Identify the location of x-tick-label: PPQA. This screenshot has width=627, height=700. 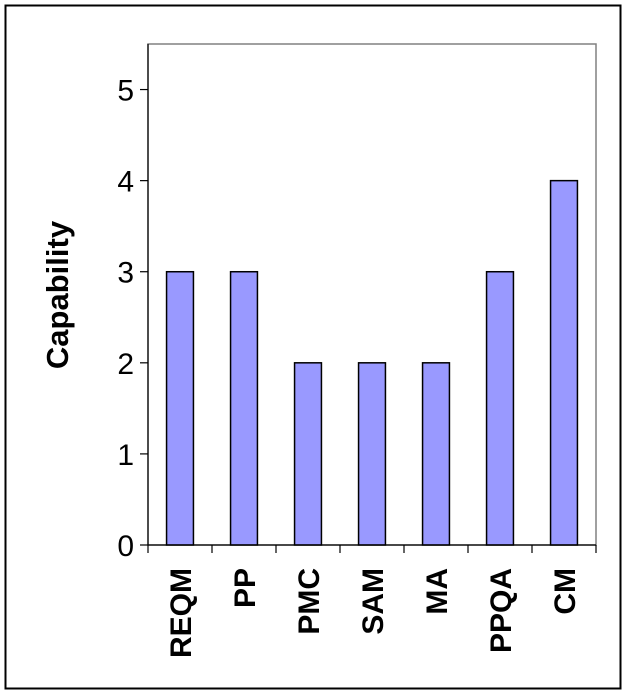
(501, 610).